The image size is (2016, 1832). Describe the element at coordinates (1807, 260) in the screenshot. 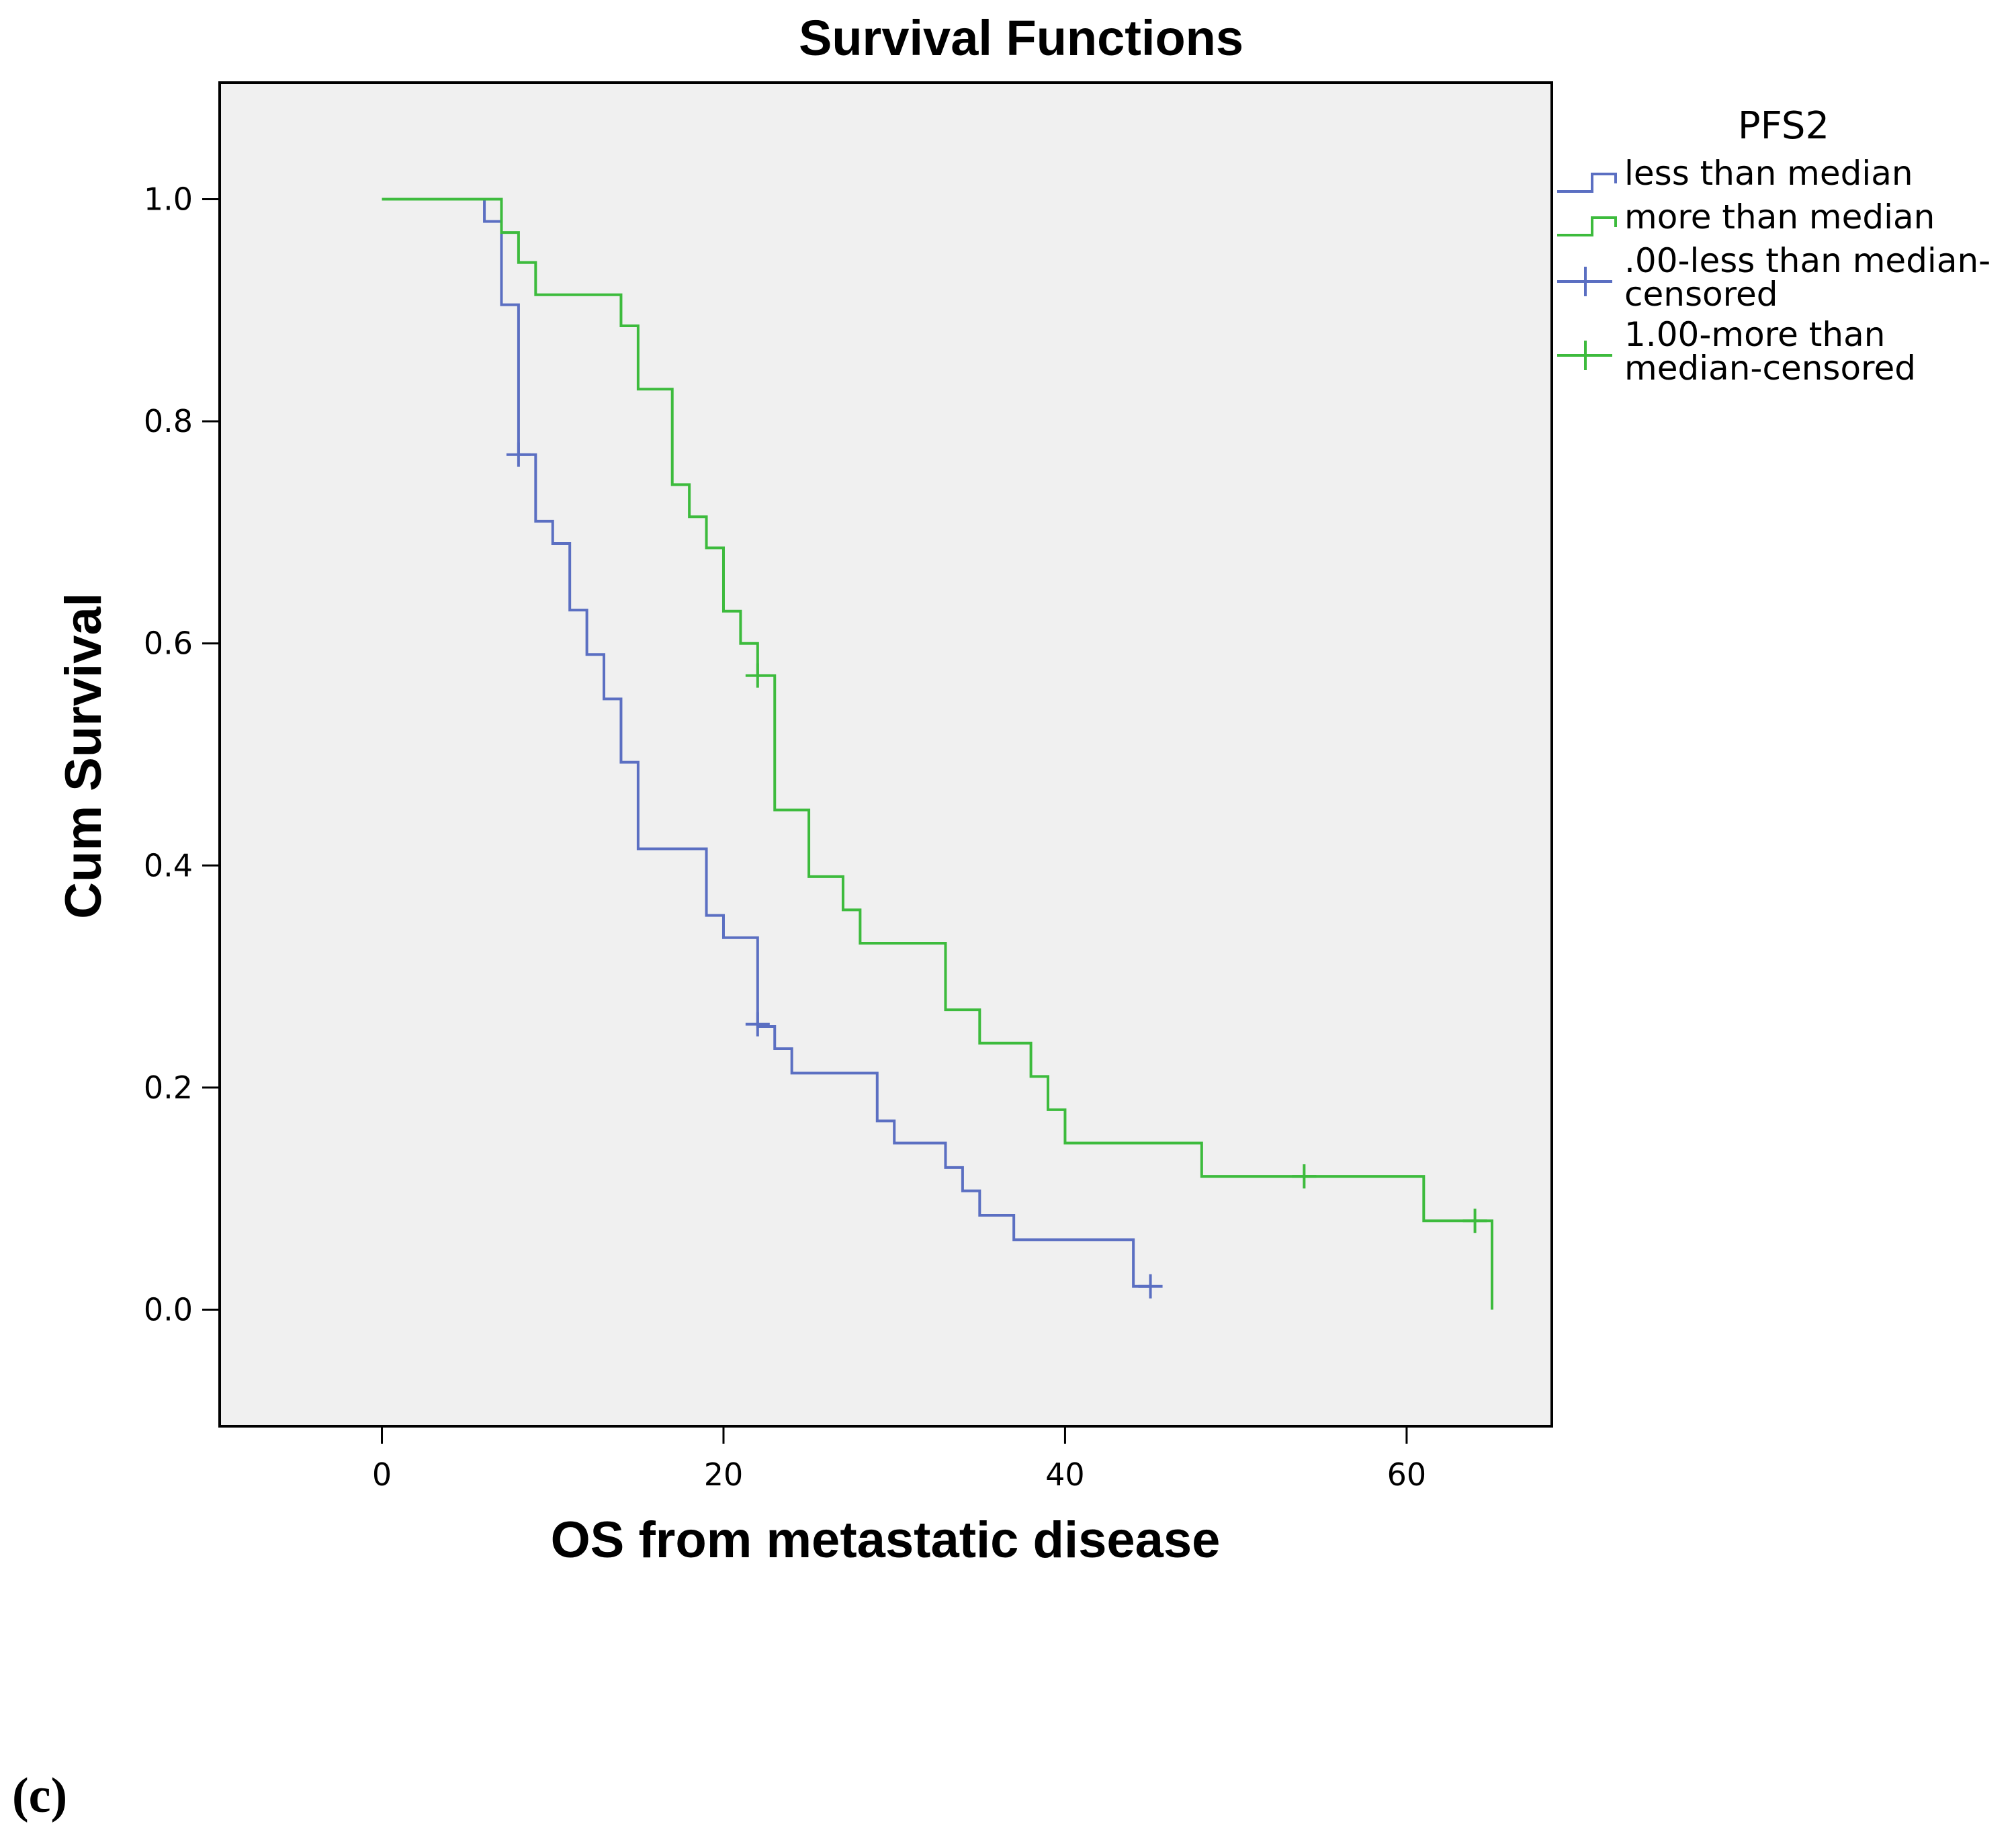

I see `legend-entry-label: .00-less than median-` at that location.